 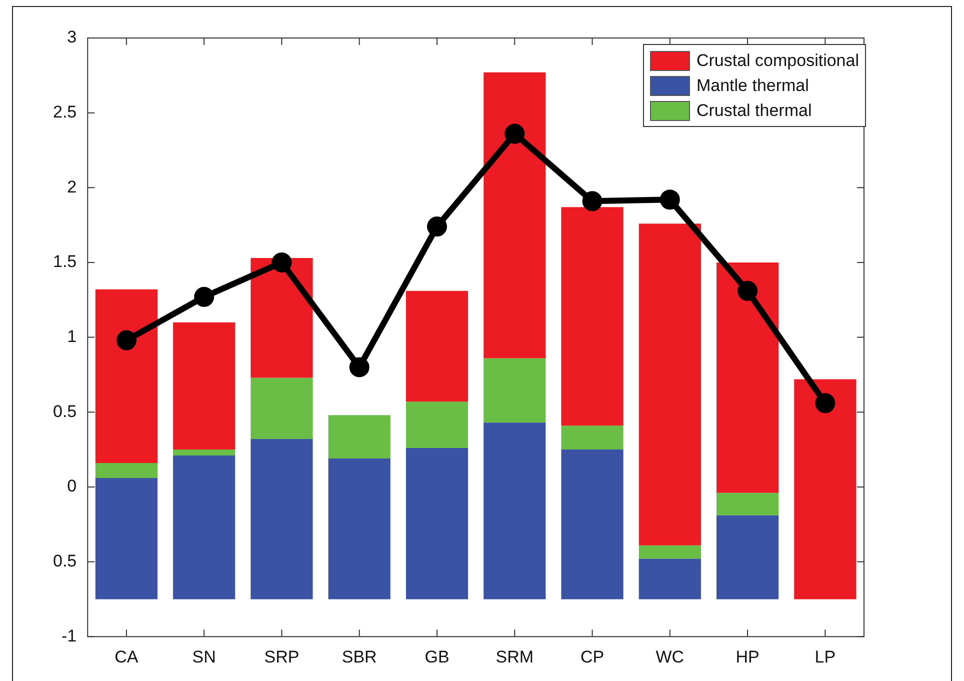 What do you see at coordinates (515, 656) in the screenshot?
I see `x-tick-label: SRM` at bounding box center [515, 656].